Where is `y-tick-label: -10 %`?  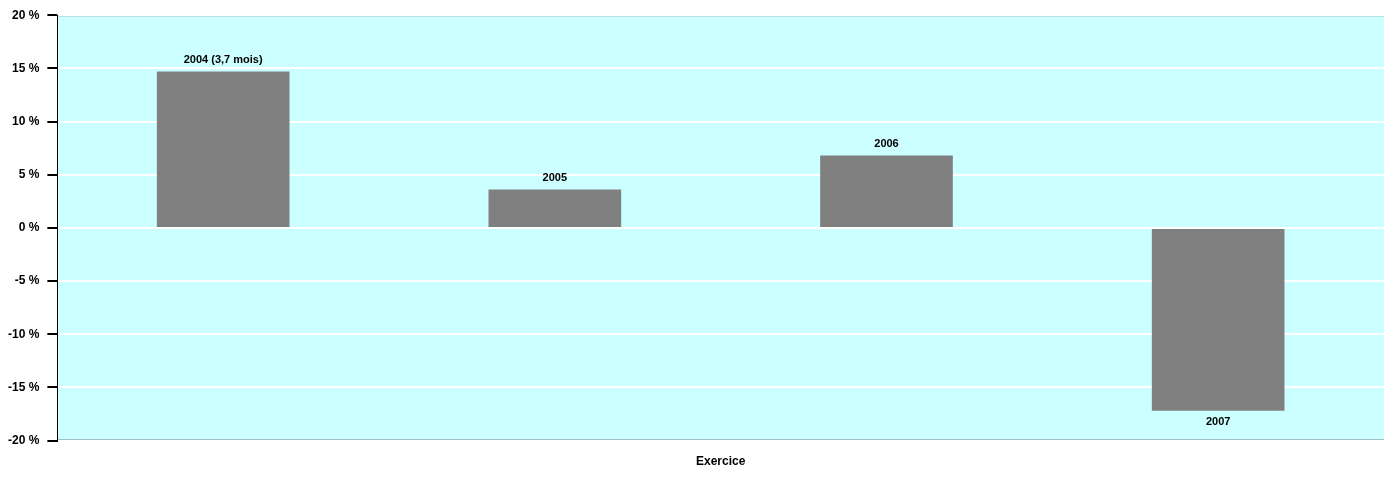 y-tick-label: -10 % is located at coordinates (23, 333).